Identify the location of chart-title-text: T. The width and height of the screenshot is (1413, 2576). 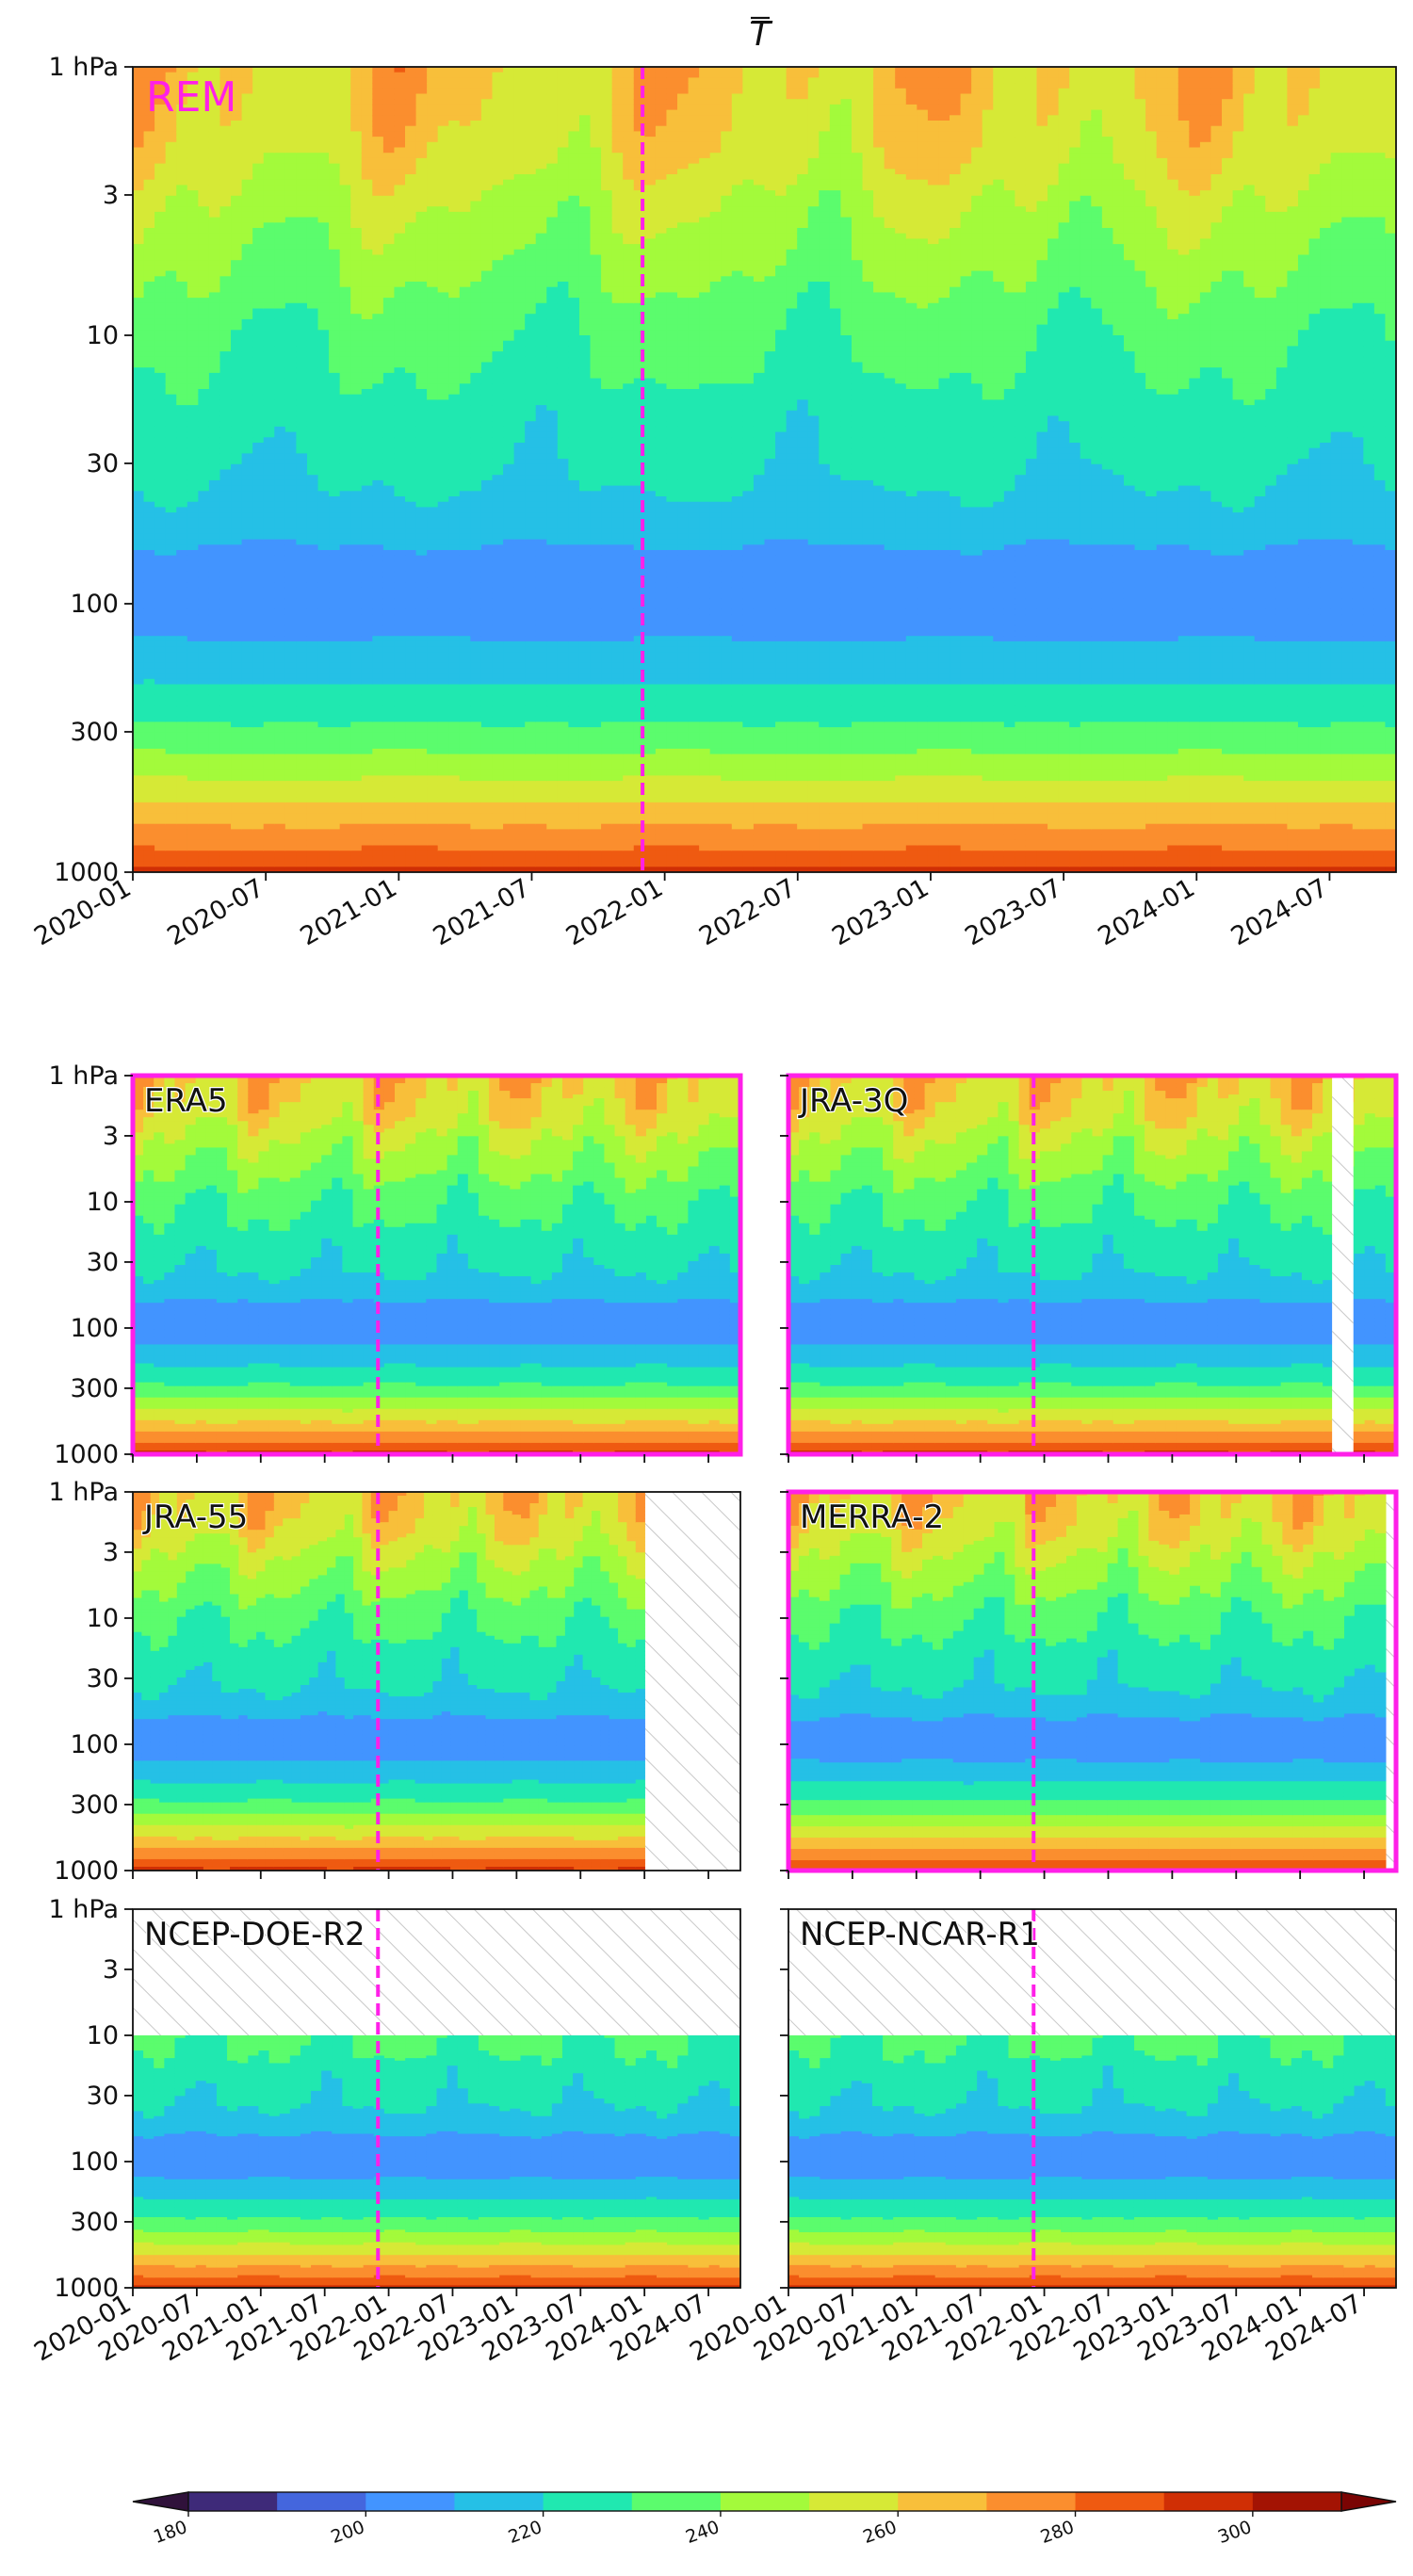
(761, 34).